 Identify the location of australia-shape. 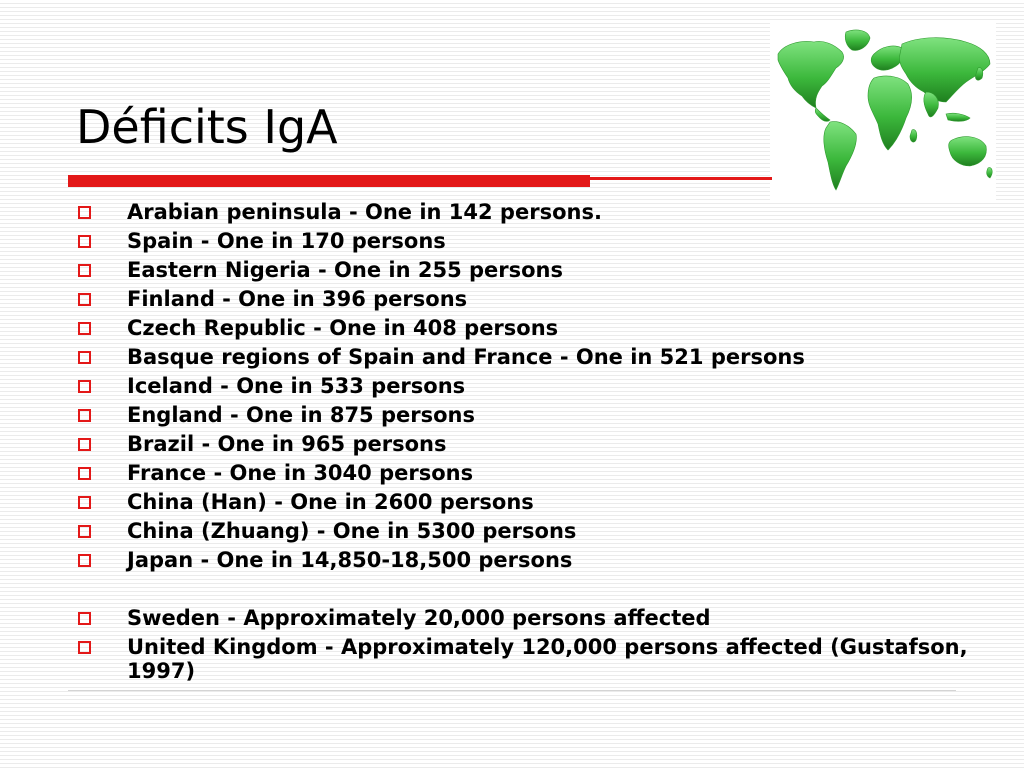
(967, 151).